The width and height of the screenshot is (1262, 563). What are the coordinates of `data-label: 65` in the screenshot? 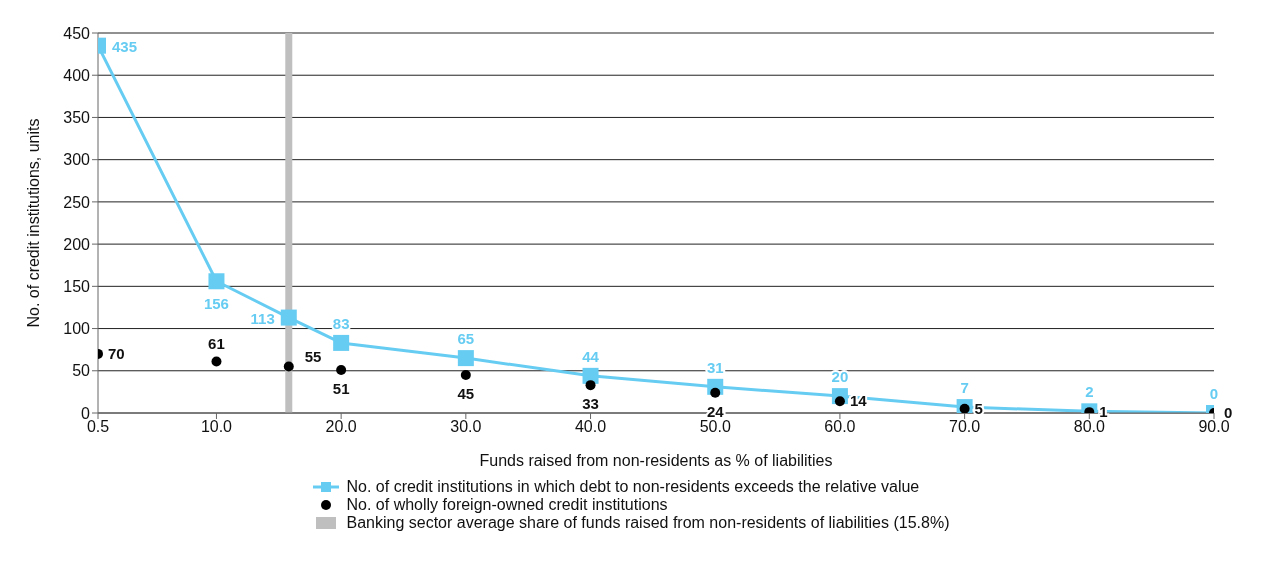 It's located at (466, 339).